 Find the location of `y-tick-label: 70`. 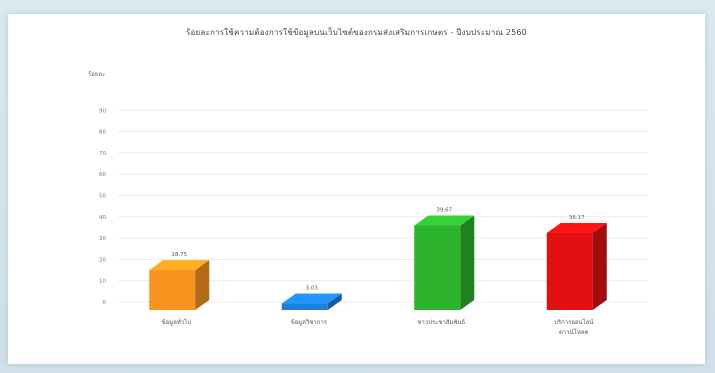

y-tick-label: 70 is located at coordinates (102, 154).